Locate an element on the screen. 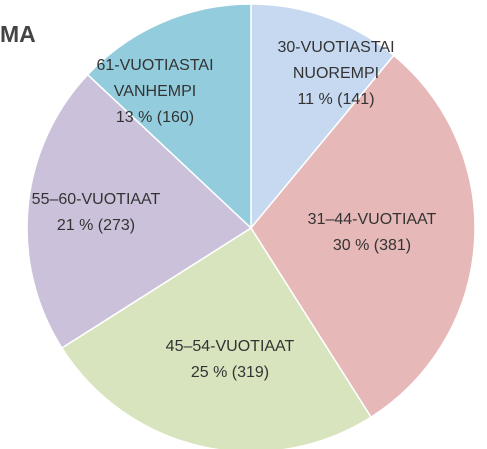 The height and width of the screenshot is (449, 487). value-label: 21 % (273) is located at coordinates (96, 225).